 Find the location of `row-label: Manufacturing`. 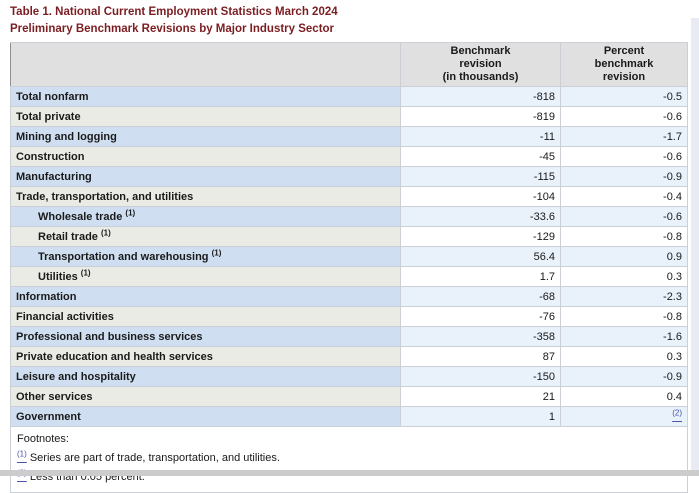

row-label: Manufacturing is located at coordinates (205, 176).